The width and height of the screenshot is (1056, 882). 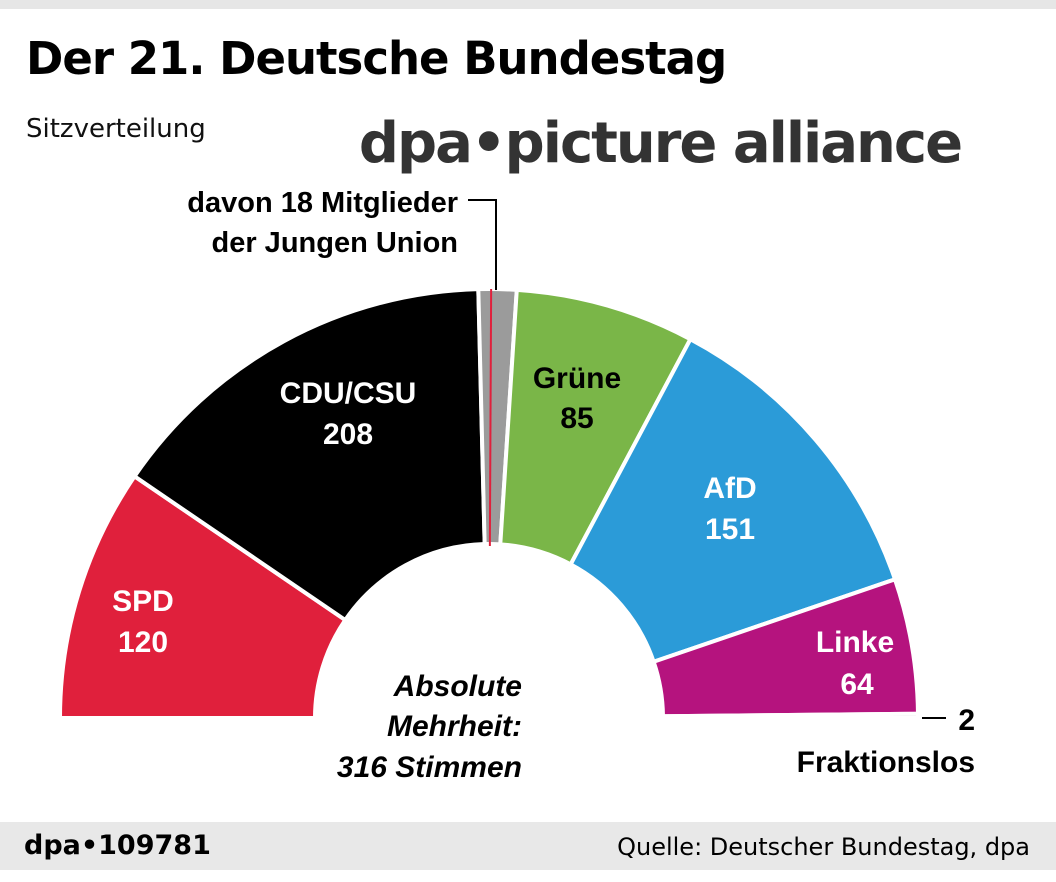 What do you see at coordinates (143, 601) in the screenshot?
I see `label-spd-name: SPD` at bounding box center [143, 601].